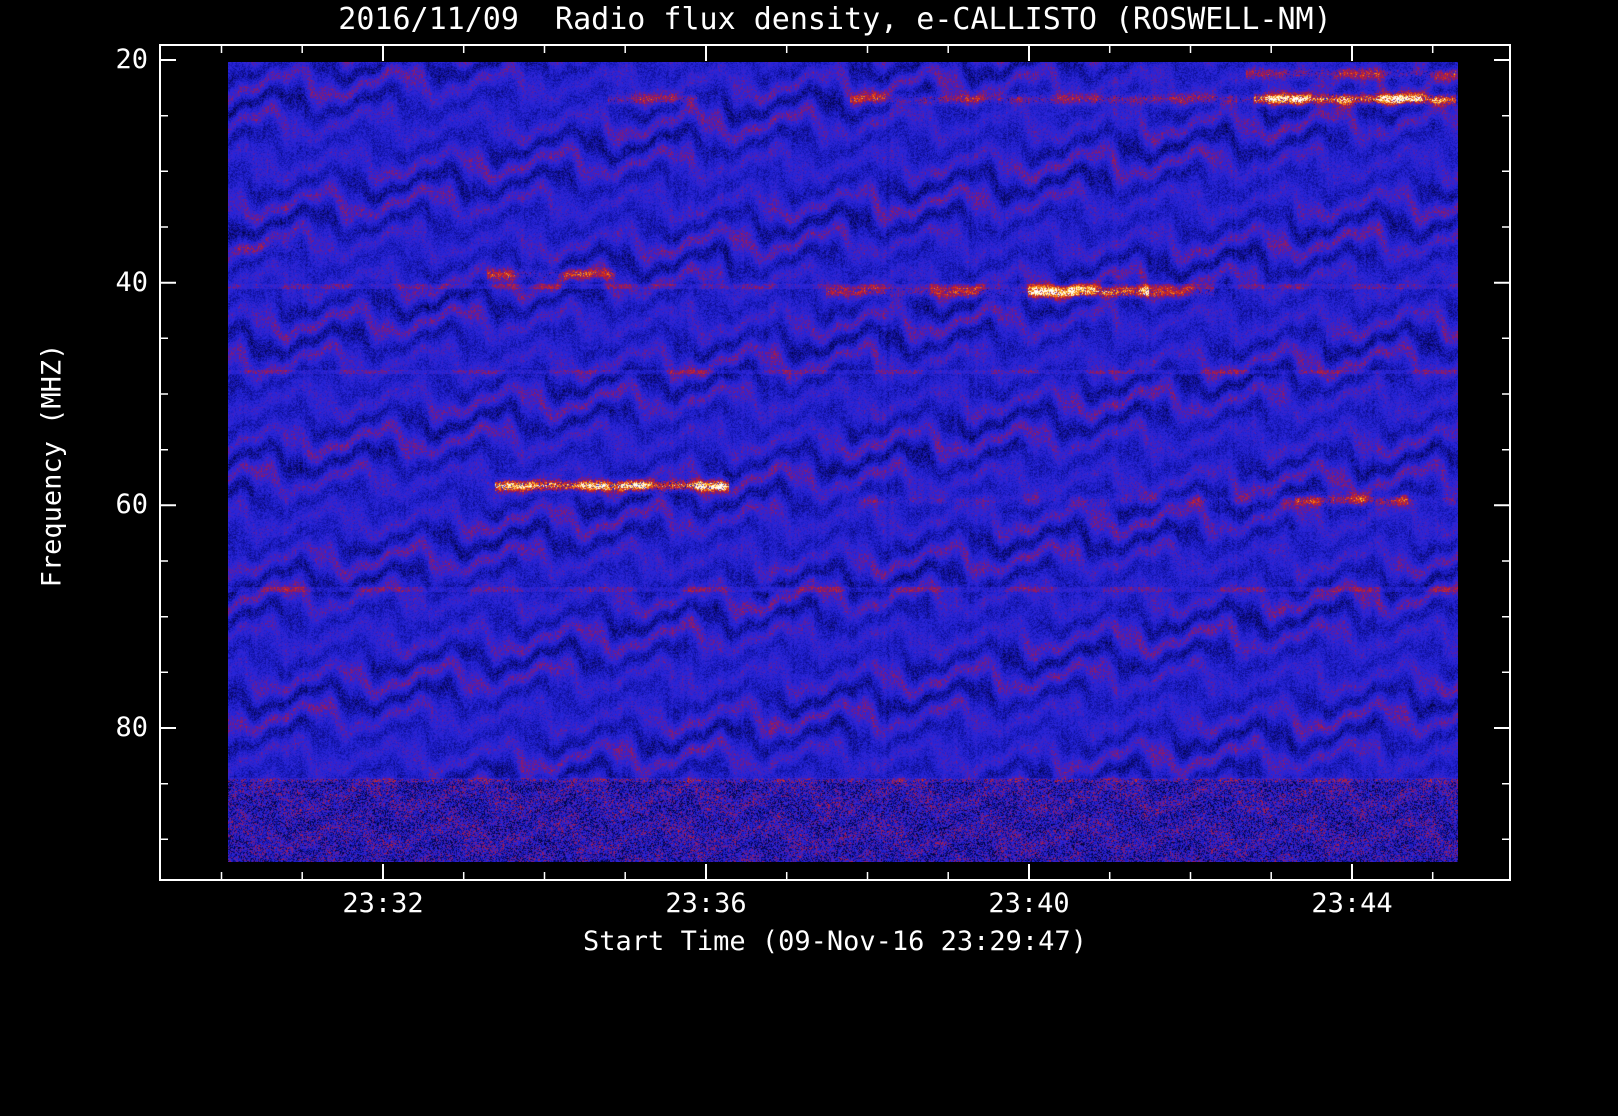 This screenshot has height=1116, width=1618. I want to click on x-tick-label: 23:32, so click(383, 903).